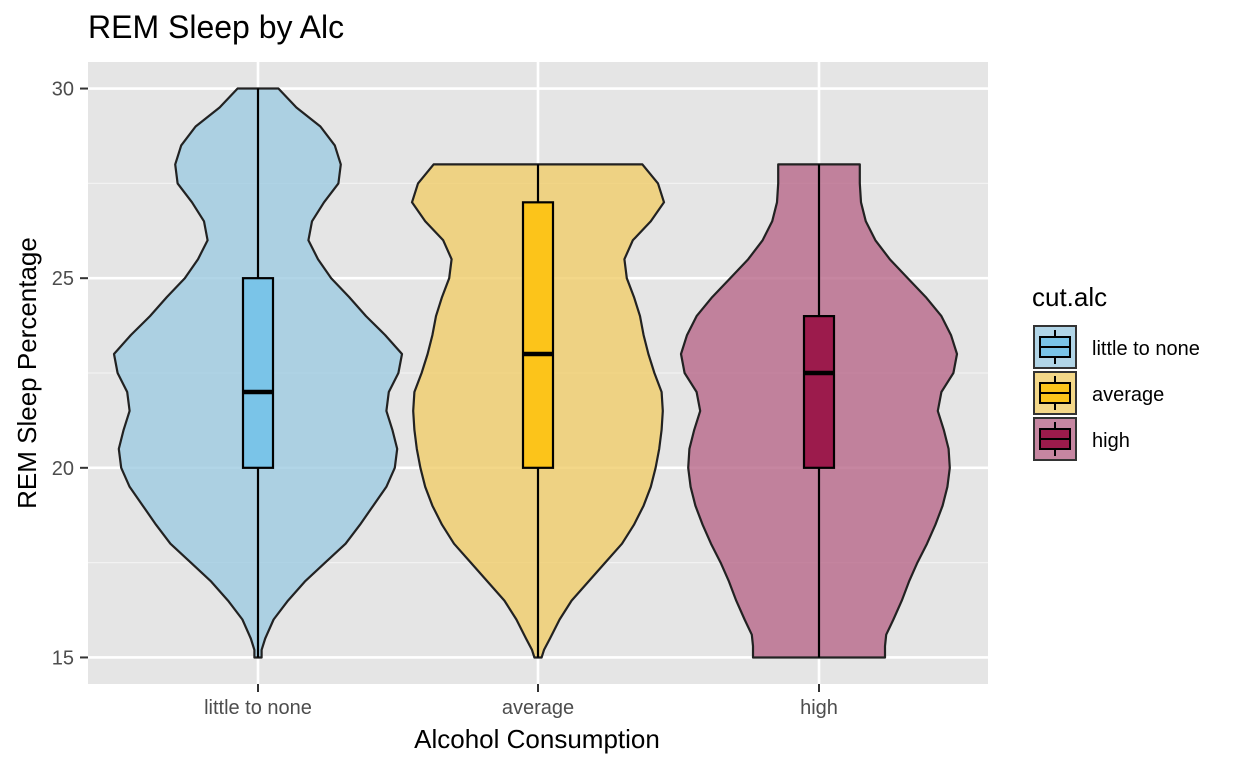  What do you see at coordinates (819, 708) in the screenshot?
I see `x-tick-label: high` at bounding box center [819, 708].